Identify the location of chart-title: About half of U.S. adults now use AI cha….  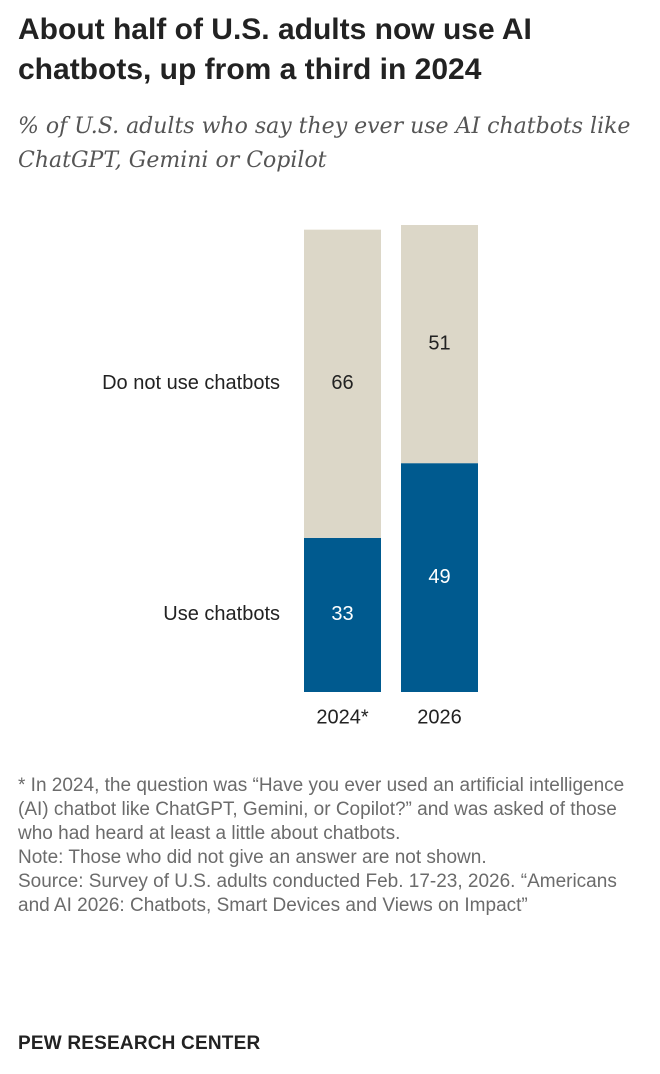
(275, 49).